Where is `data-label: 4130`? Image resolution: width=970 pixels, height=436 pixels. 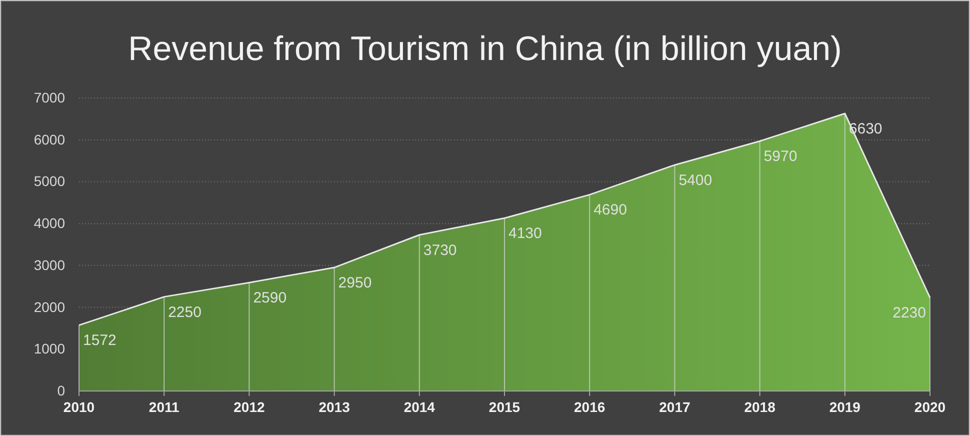
data-label: 4130 is located at coordinates (525, 233).